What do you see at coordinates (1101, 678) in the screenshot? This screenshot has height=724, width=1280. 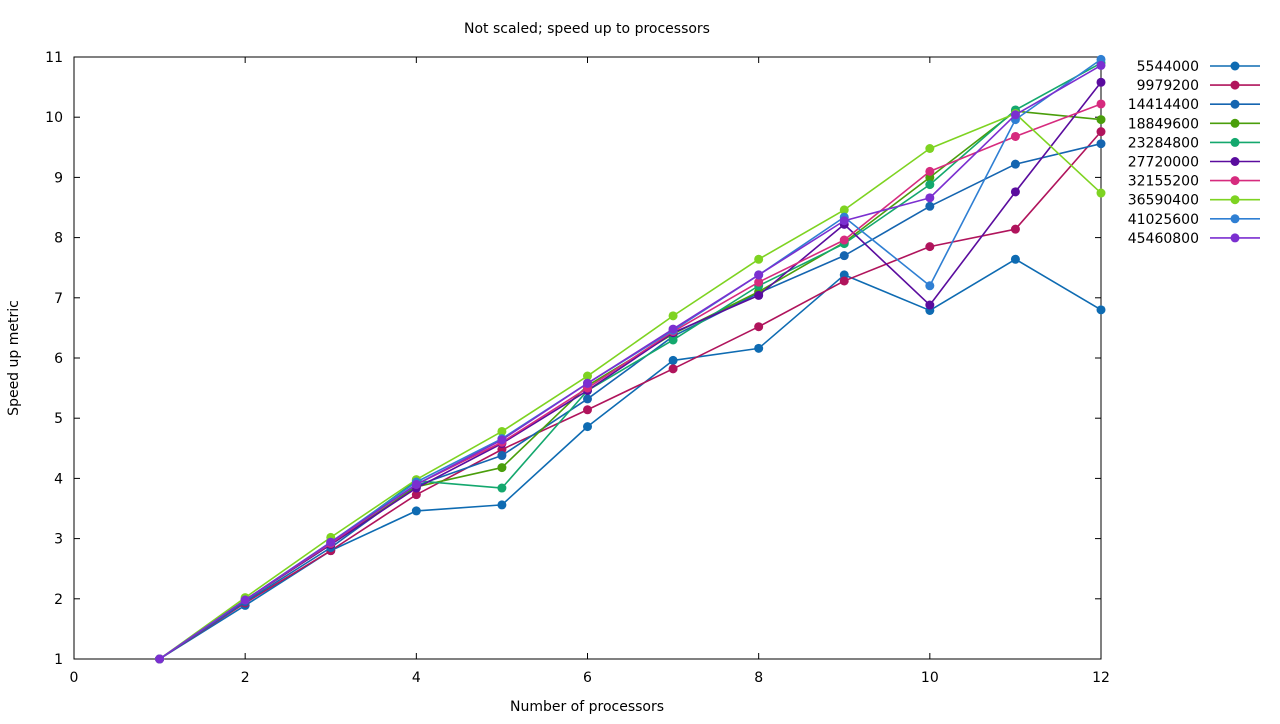 I see `x-tick-label: 12` at bounding box center [1101, 678].